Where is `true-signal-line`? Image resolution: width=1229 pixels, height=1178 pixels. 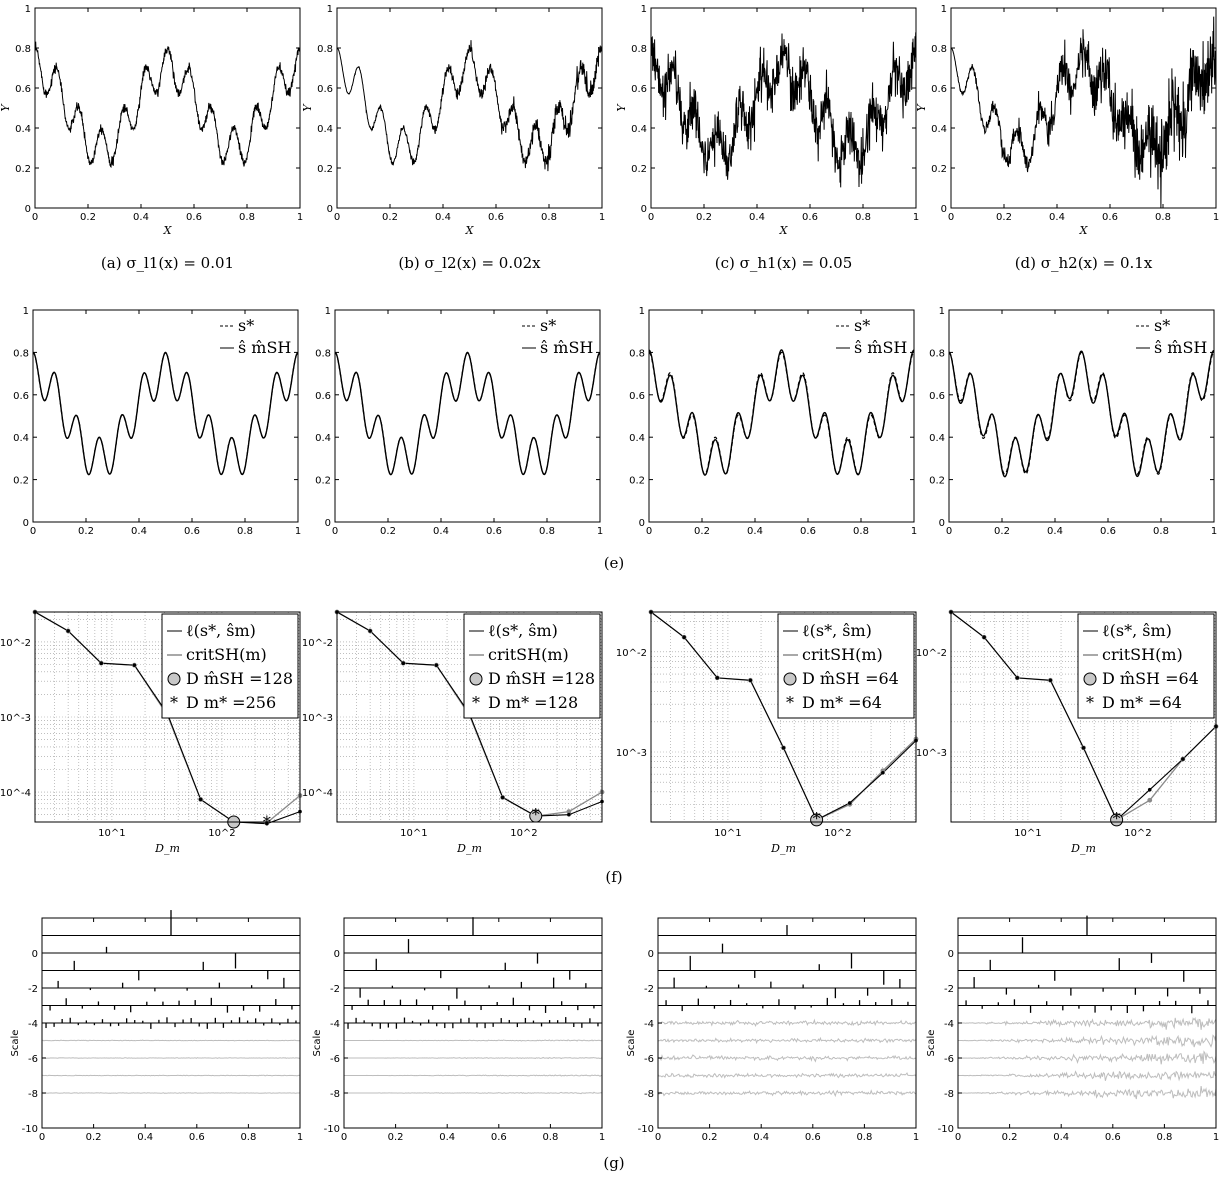 true-signal-line is located at coordinates (1081, 413).